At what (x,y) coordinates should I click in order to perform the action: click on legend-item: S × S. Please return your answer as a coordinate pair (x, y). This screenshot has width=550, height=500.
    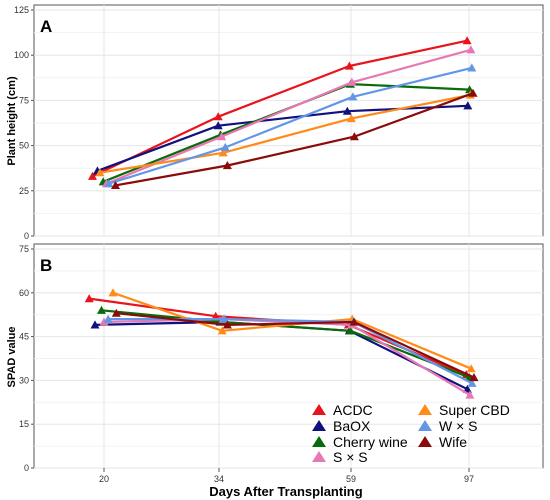
    Looking at the image, I should click on (340, 457).